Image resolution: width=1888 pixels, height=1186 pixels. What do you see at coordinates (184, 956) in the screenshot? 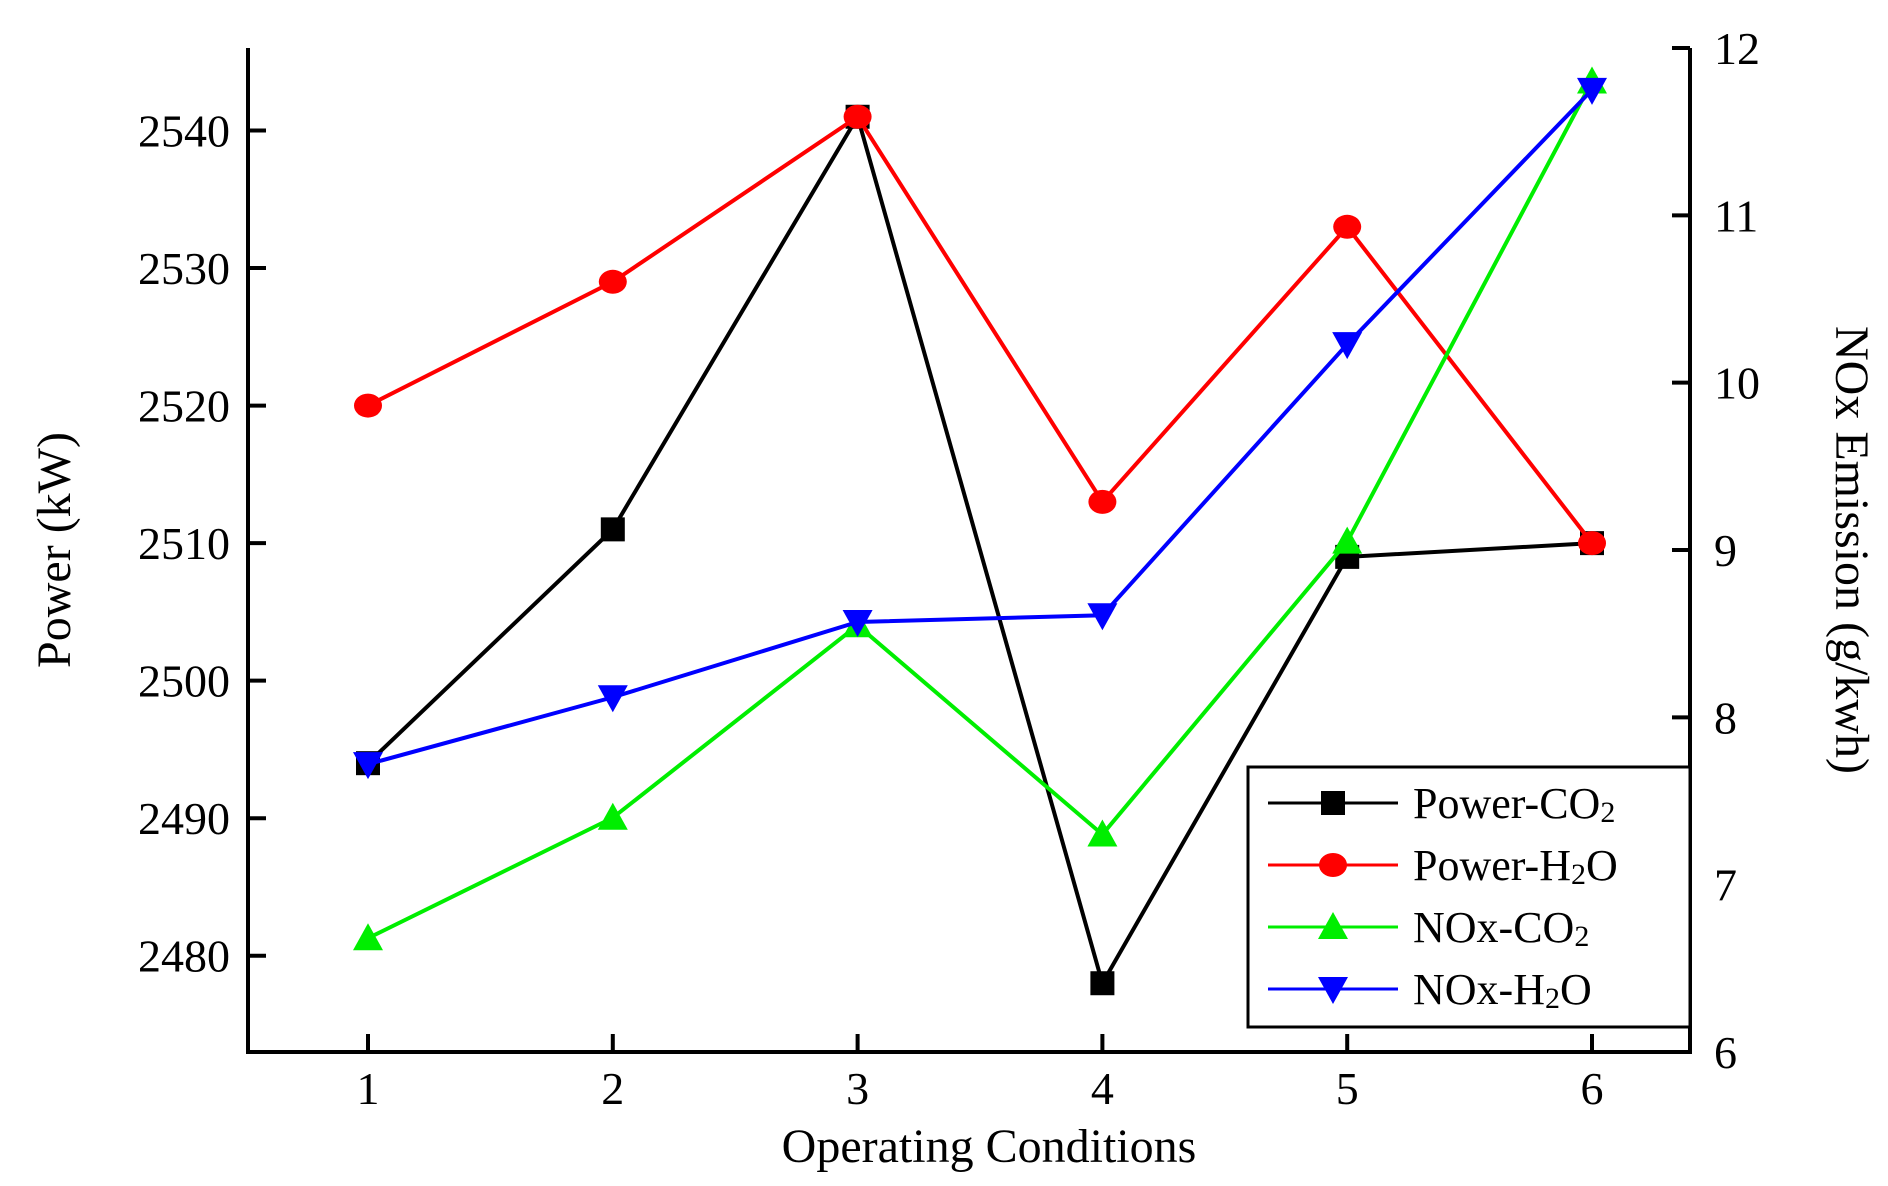
I see `y-tick-label-left: 2480` at bounding box center [184, 956].